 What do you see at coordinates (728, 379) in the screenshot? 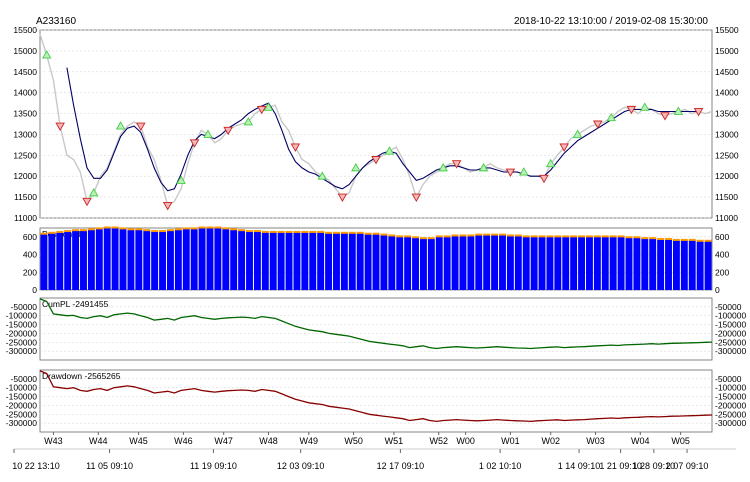
I see `drawdown-panel-ytick-right: -50000` at bounding box center [728, 379].